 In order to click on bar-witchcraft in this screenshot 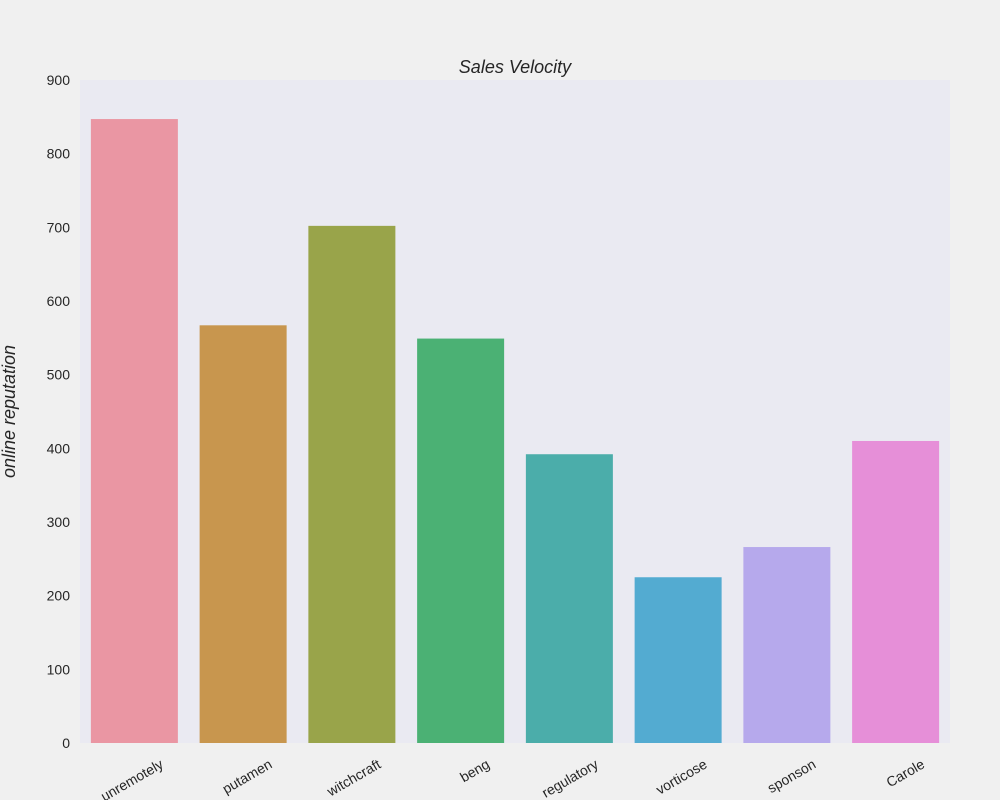, I will do `click(352, 484)`.